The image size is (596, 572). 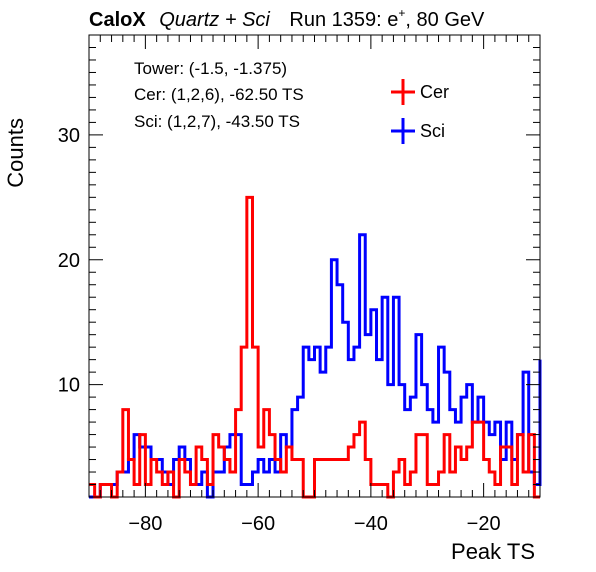 What do you see at coordinates (343, 20) in the screenshot?
I see `run-prefix-label: Run 1359: e` at bounding box center [343, 20].